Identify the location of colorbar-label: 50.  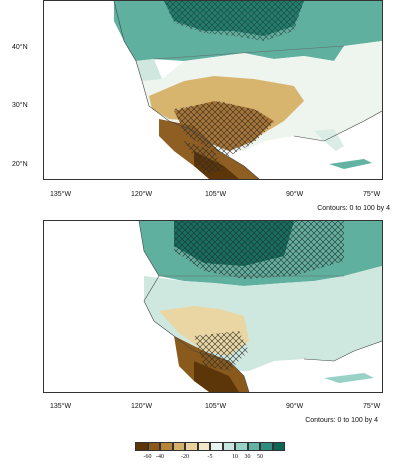
(260, 457).